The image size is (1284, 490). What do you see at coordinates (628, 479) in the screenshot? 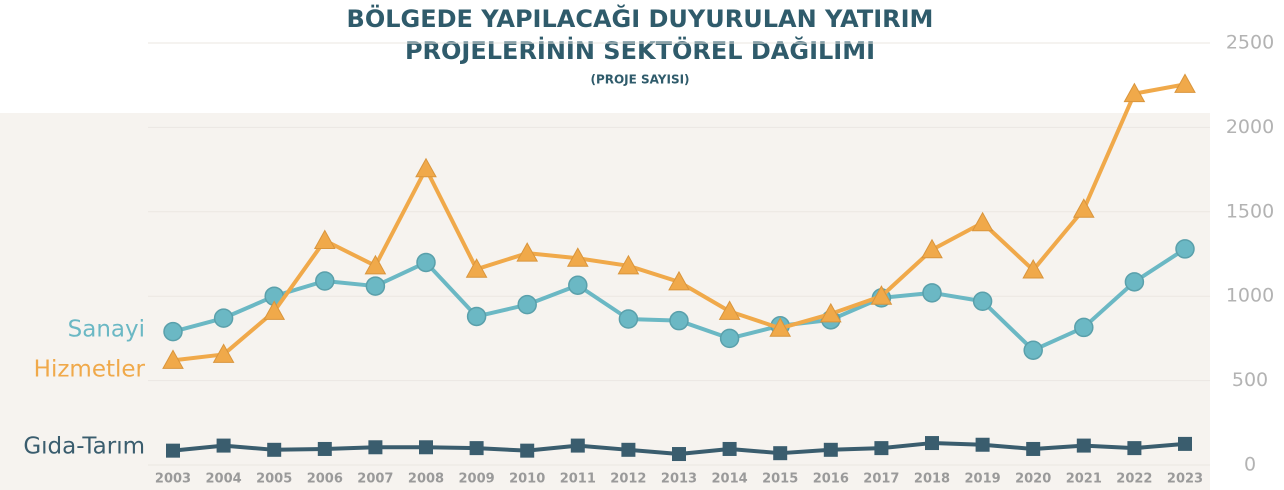
I see `x-tick-label: 2012` at bounding box center [628, 479].